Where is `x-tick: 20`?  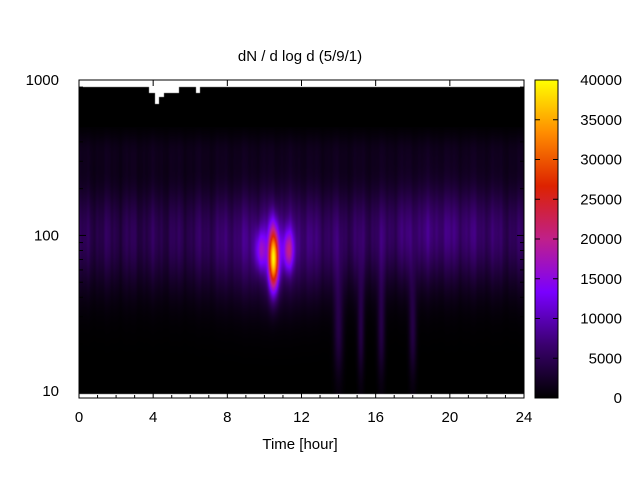
x-tick: 20 is located at coordinates (449, 253).